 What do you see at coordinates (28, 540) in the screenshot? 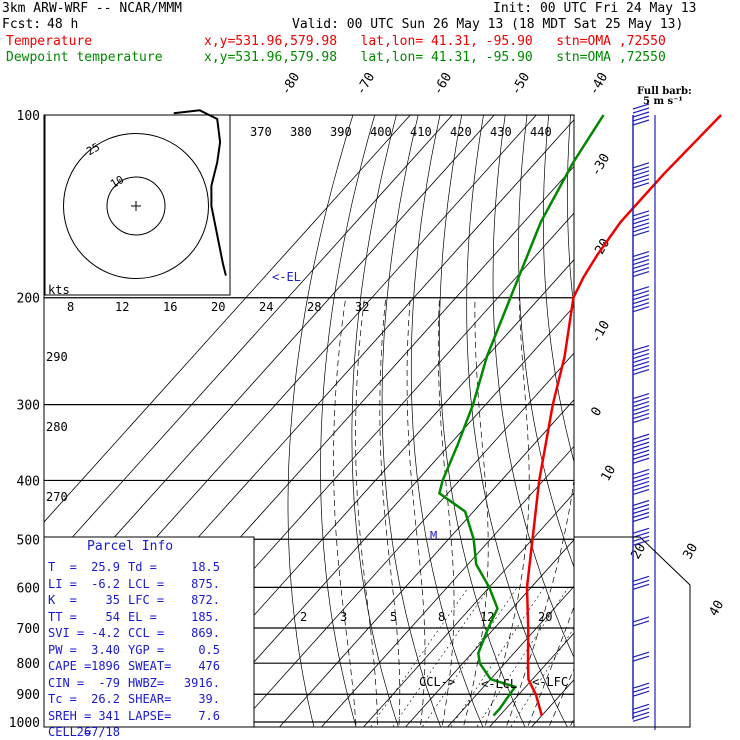
I see `pressure-label: 500` at bounding box center [28, 540].